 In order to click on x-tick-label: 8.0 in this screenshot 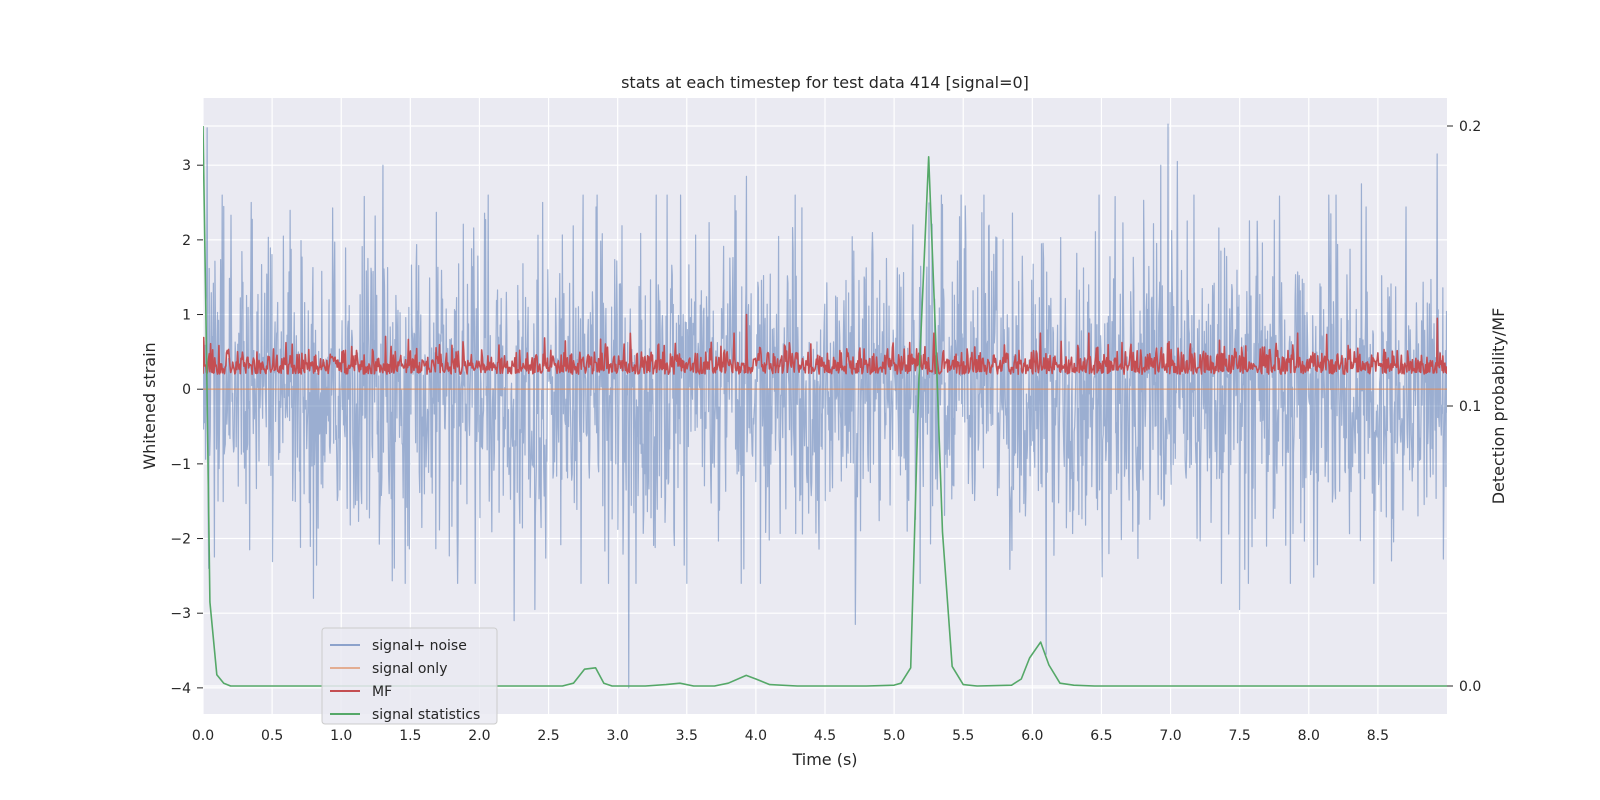, I will do `click(1309, 736)`.